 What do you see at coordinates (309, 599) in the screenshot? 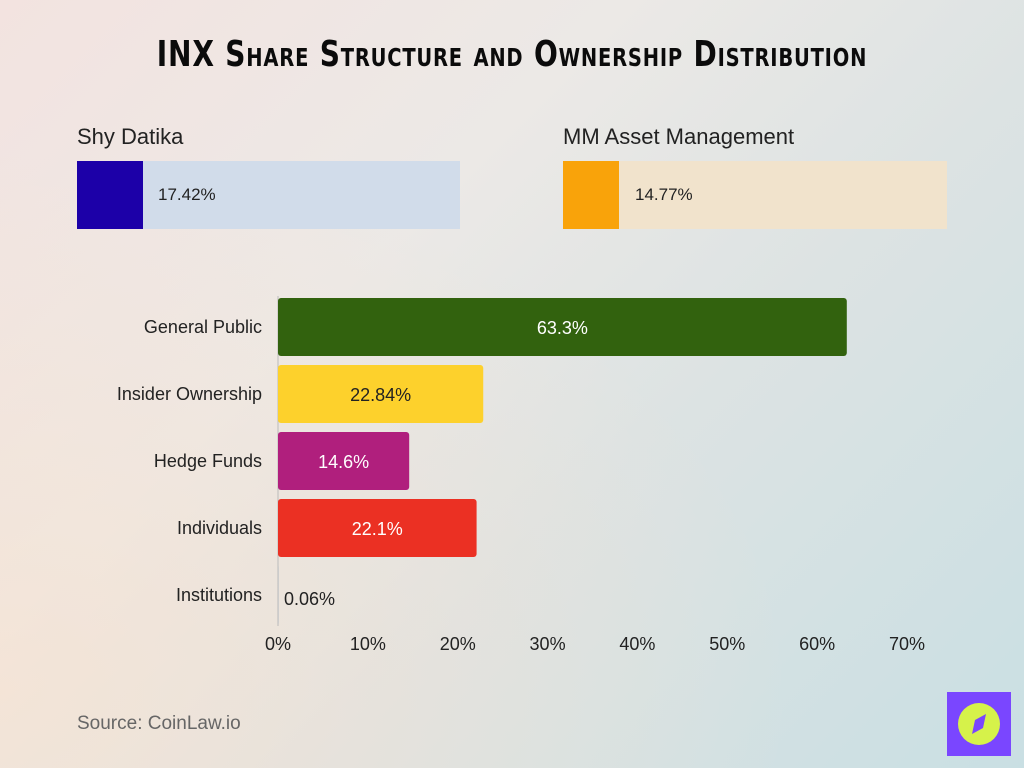
I see `data-label: 0.06%` at bounding box center [309, 599].